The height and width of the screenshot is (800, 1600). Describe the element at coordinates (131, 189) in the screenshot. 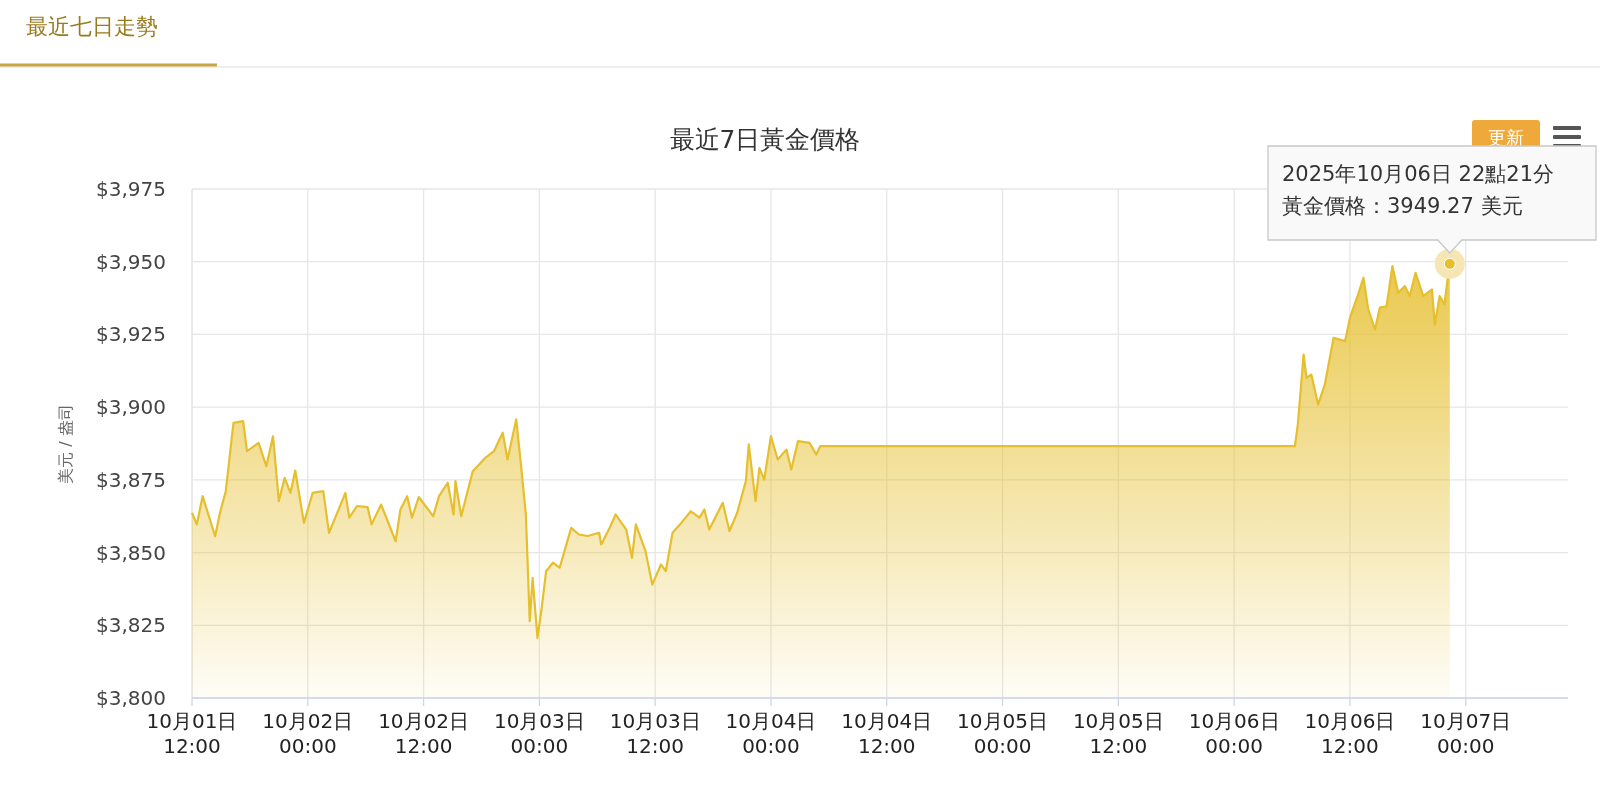

I see `y-tick-label: $3,975` at that location.